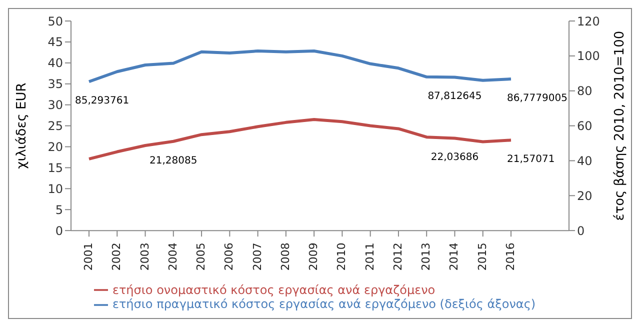 This screenshot has width=640, height=327. I want to click on x-tick-label: 2016, so click(511, 256).